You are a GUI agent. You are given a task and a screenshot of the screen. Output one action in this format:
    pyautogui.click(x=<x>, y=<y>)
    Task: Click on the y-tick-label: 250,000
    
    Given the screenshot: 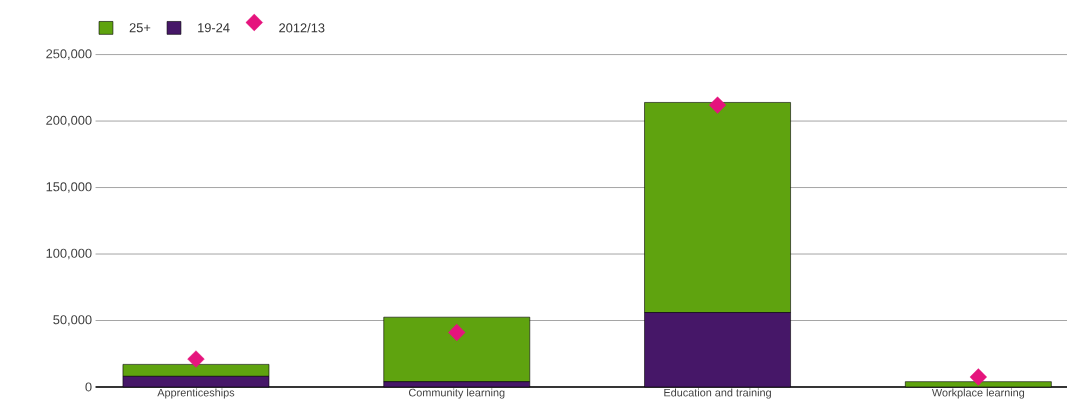 What is the action you would take?
    pyautogui.click(x=69, y=54)
    